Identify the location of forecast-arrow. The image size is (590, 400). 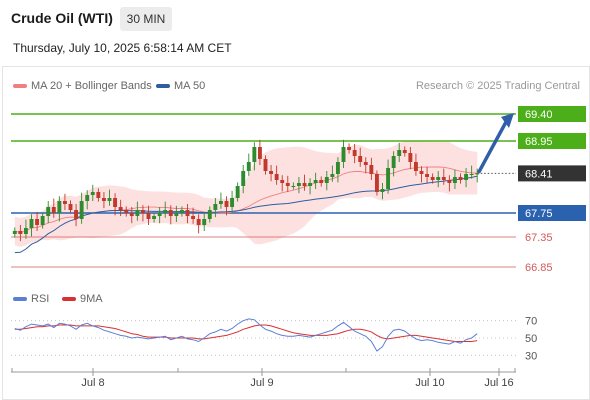
(492, 147).